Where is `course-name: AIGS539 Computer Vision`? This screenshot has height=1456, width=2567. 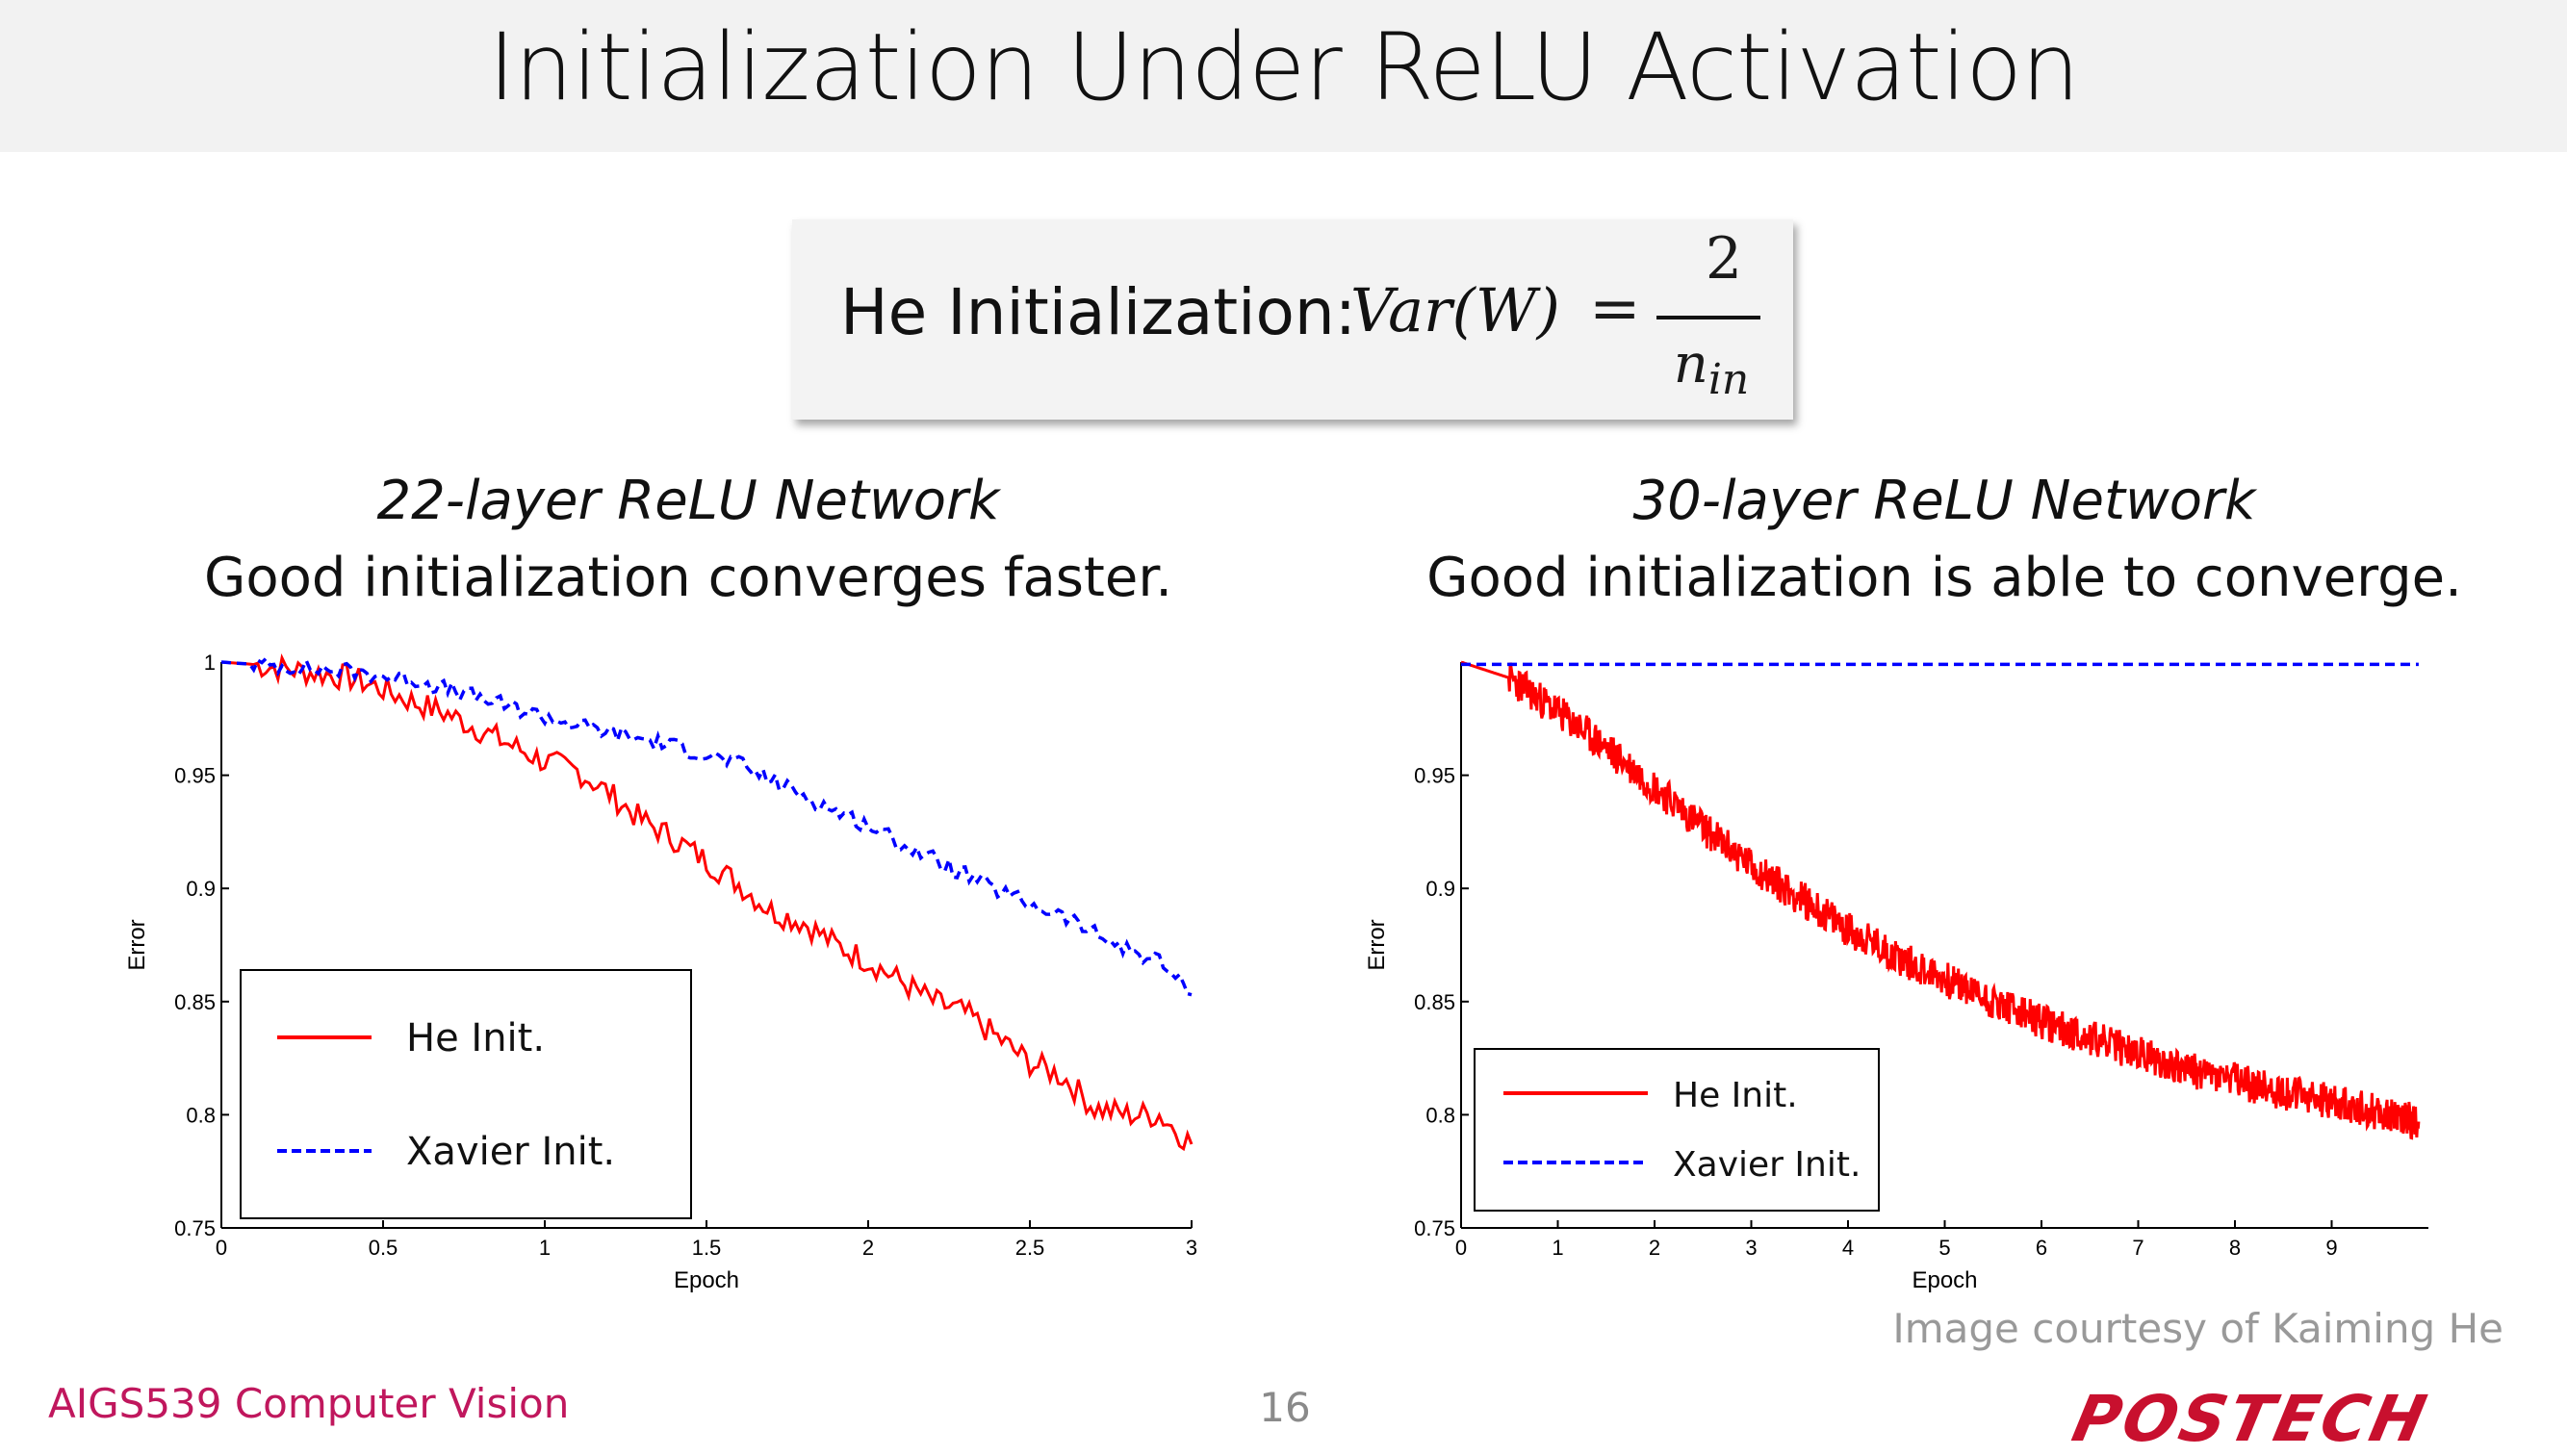
course-name: AIGS539 Computer Vision is located at coordinates (309, 1403).